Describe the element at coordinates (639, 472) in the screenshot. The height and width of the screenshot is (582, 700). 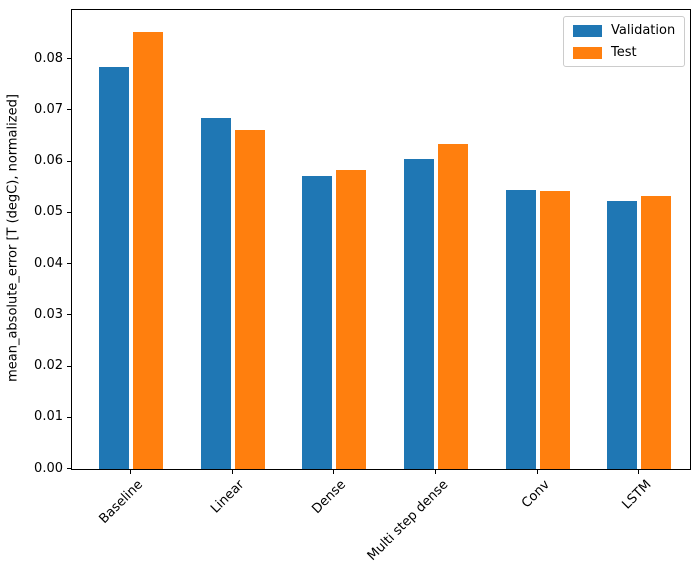
I see `x-tick-mark-lstm` at that location.